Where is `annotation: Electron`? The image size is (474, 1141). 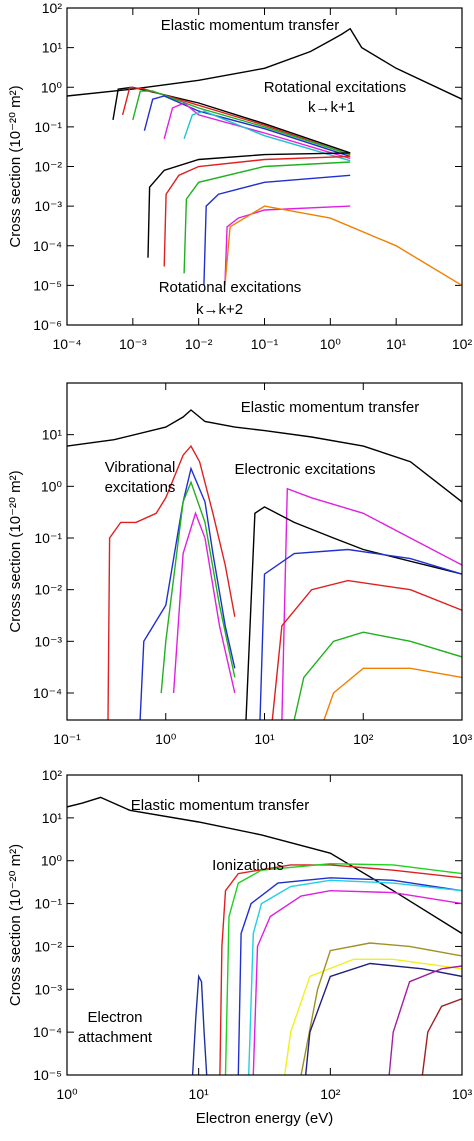
annotation: Electron is located at coordinates (114, 1017).